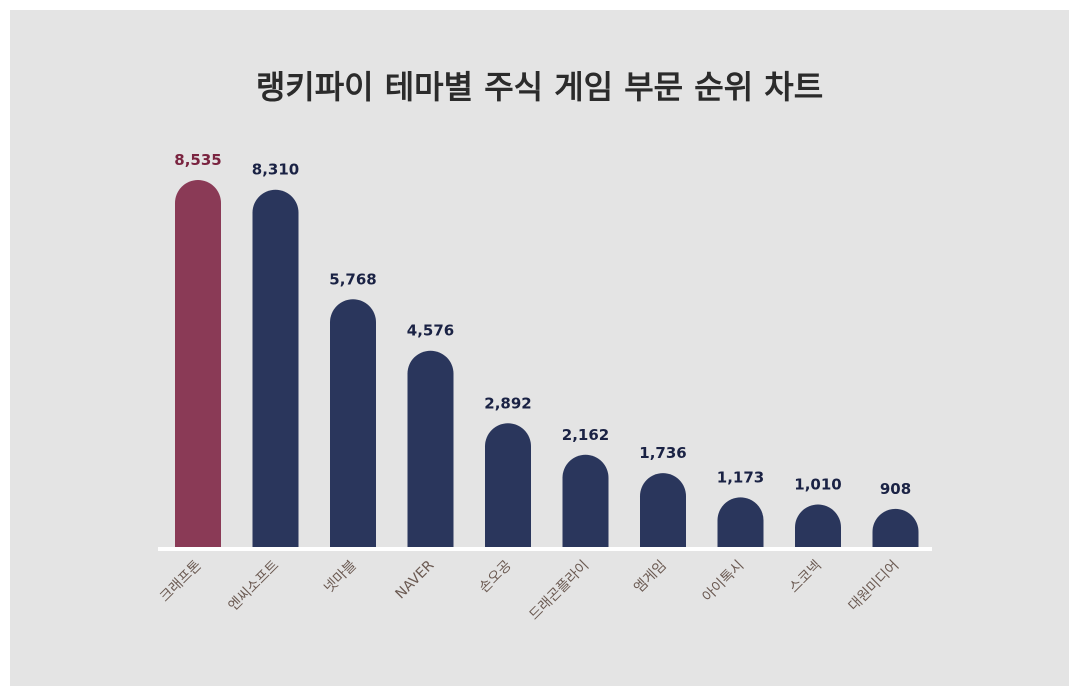 The height and width of the screenshot is (696, 1079). I want to click on category-label-6: 드래곤플라이, so click(559, 591).